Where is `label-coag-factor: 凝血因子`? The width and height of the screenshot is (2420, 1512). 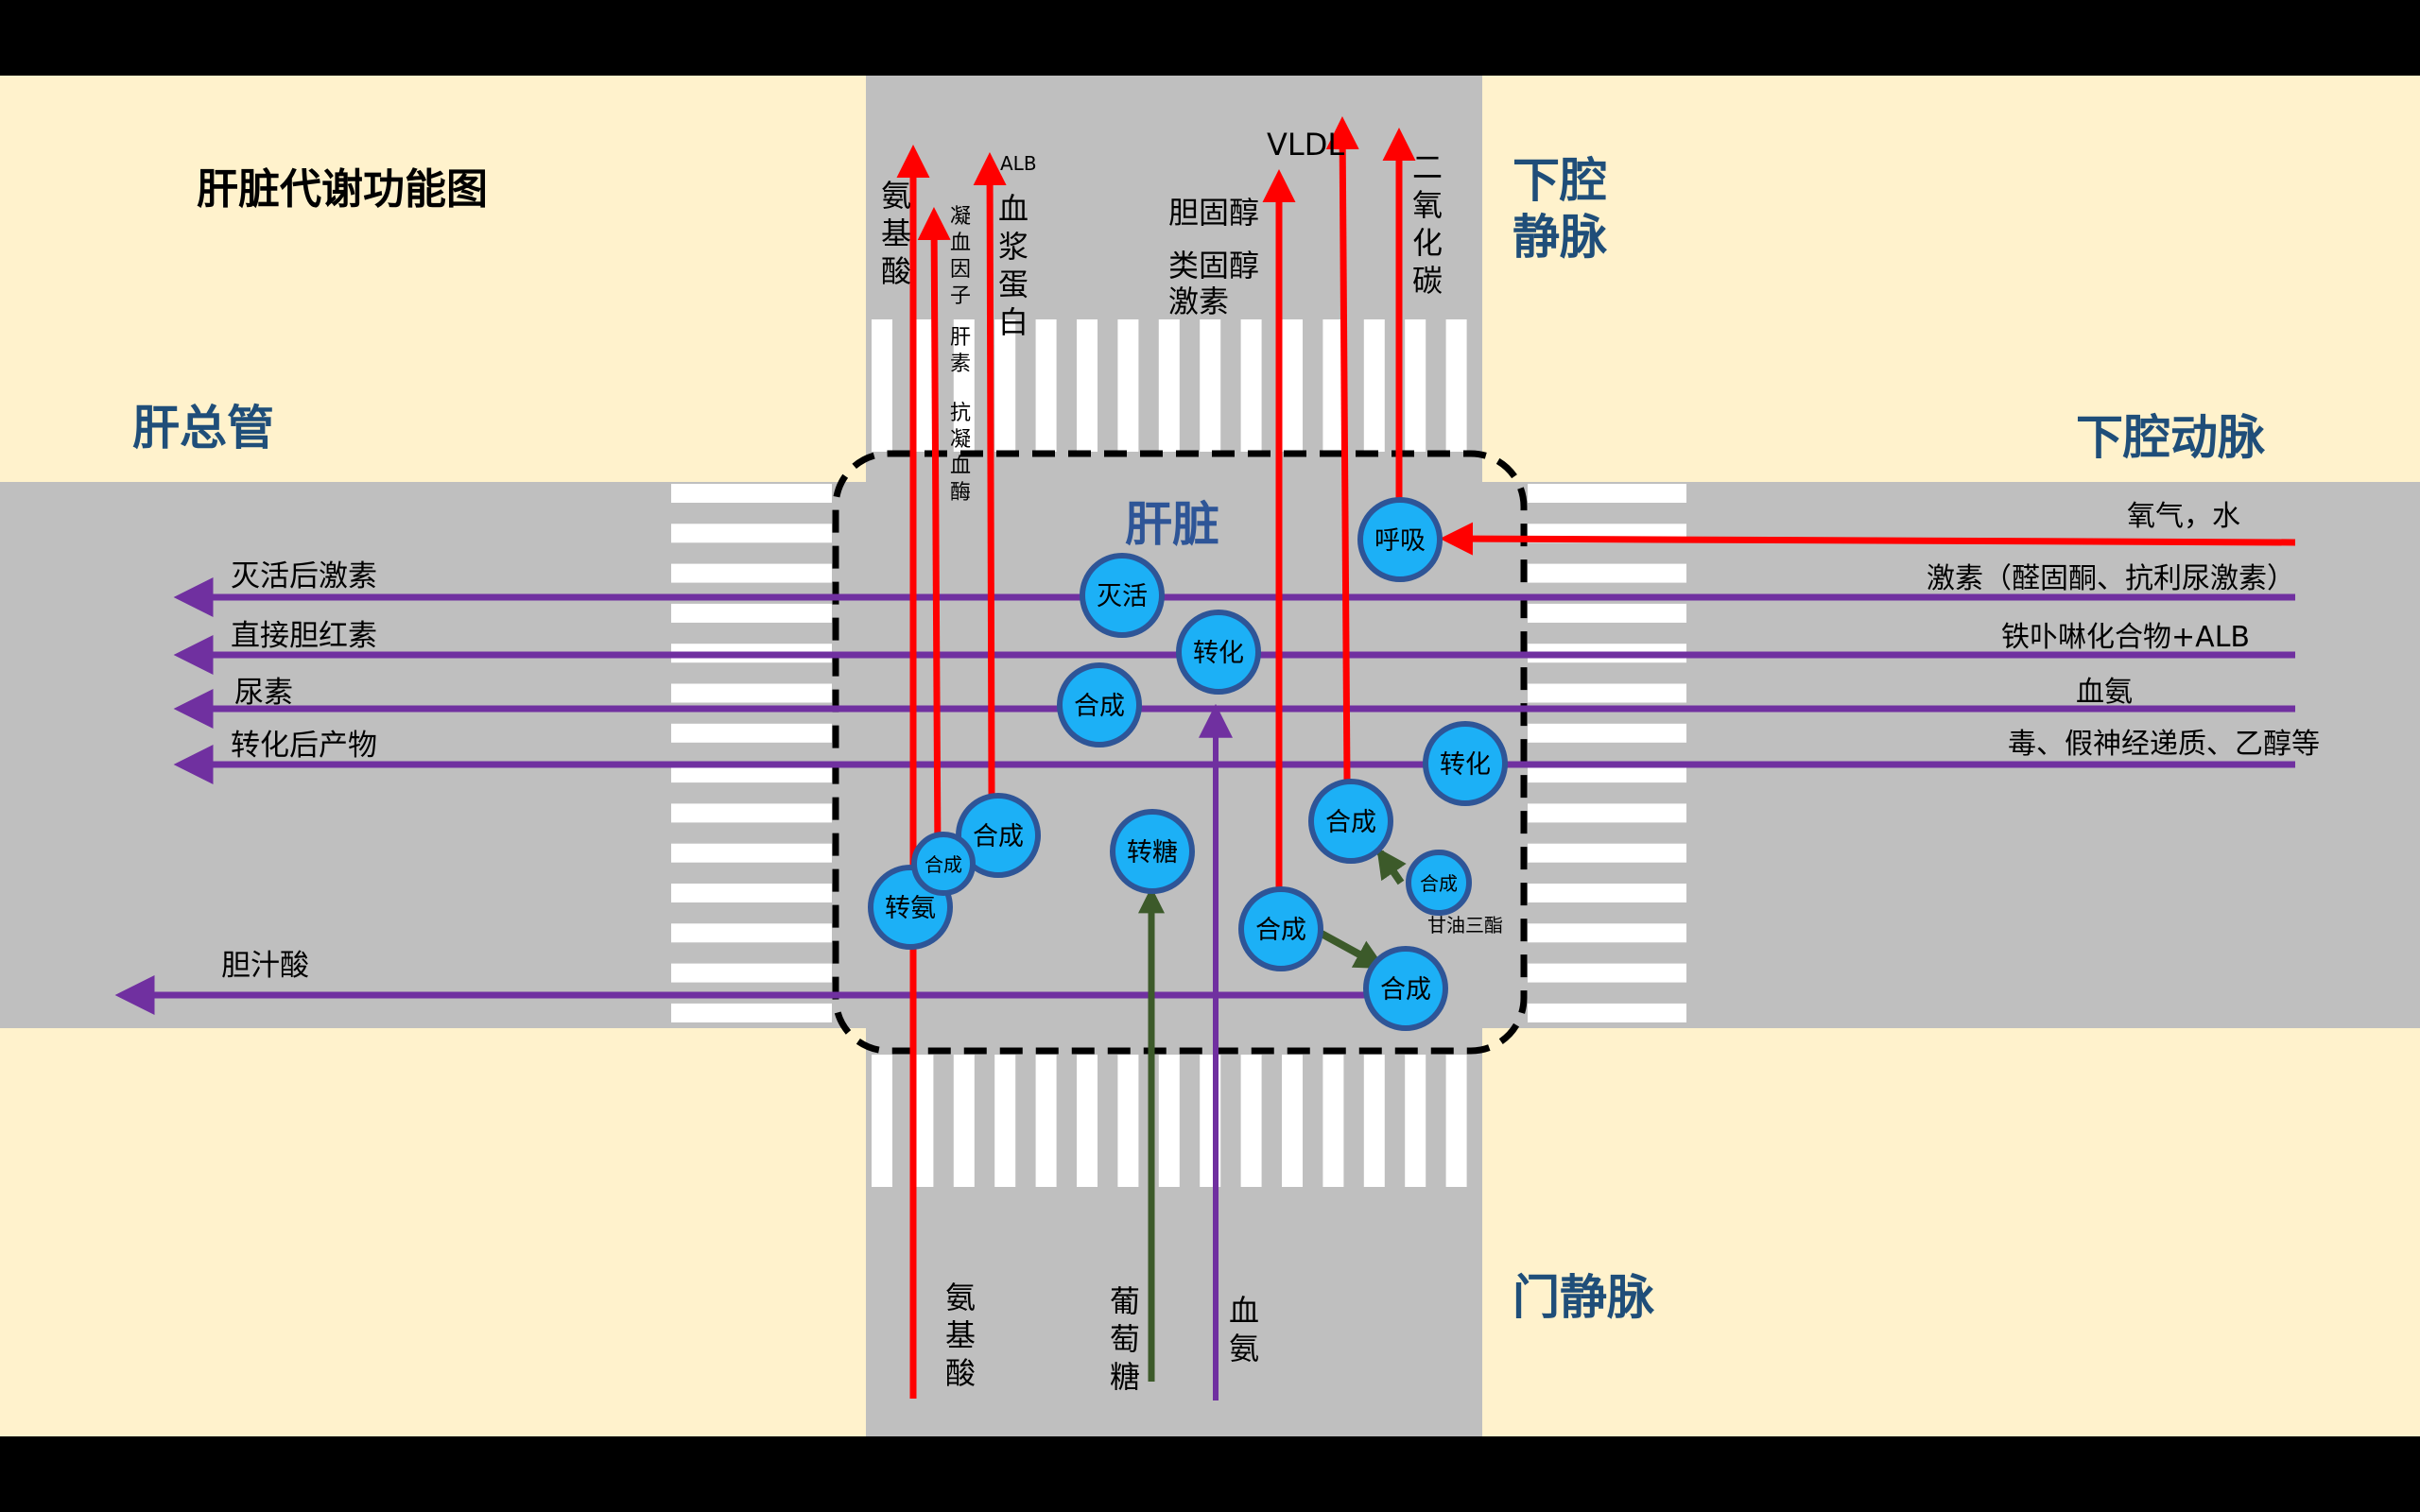
label-coag-factor: 凝血因子 is located at coordinates (960, 256).